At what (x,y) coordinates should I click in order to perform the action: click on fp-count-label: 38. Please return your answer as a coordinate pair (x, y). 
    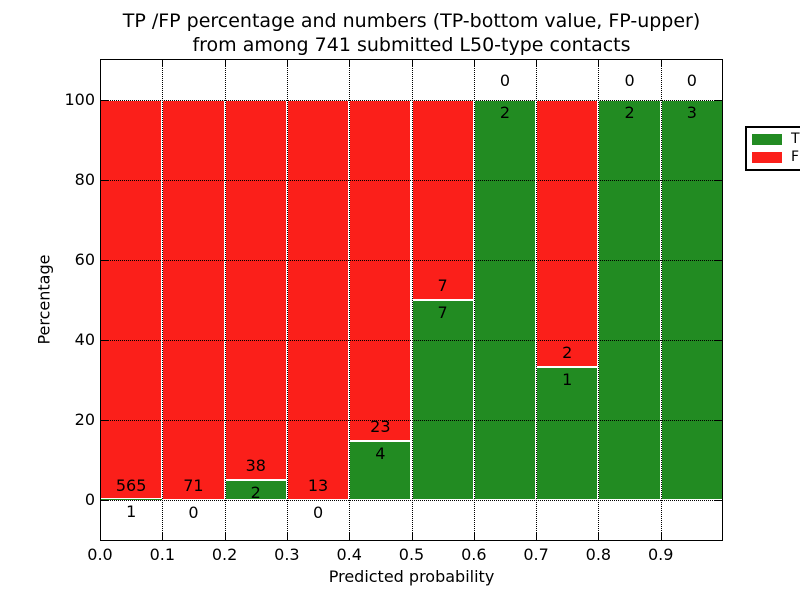
    Looking at the image, I should click on (255, 466).